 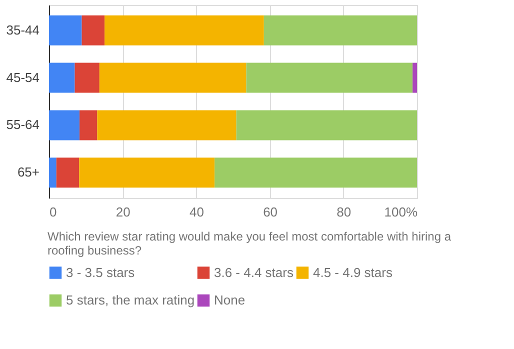 I want to click on x-tick-label: 100%, so click(x=401, y=212).